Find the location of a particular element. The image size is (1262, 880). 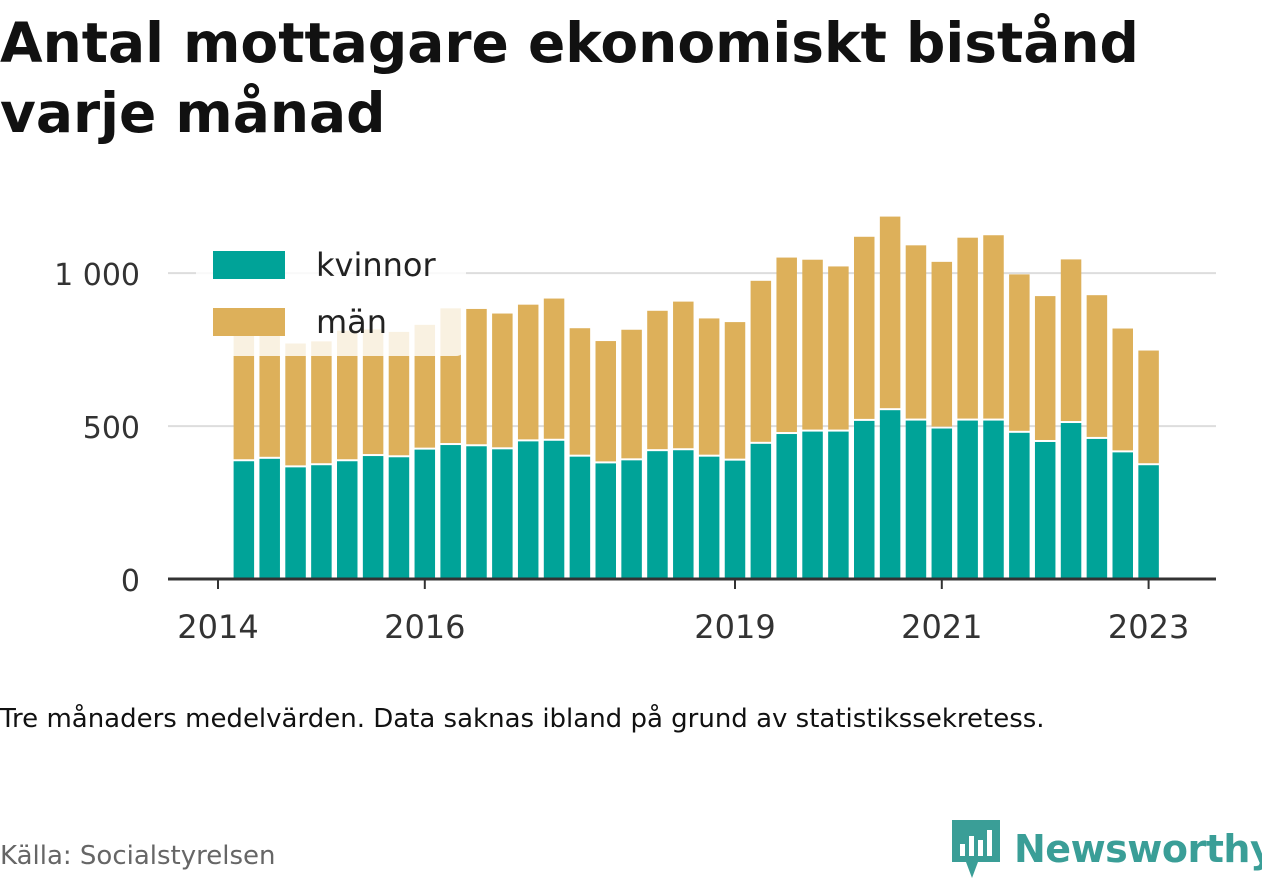

brand-name: Newsworthy is located at coordinates (1138, 849).